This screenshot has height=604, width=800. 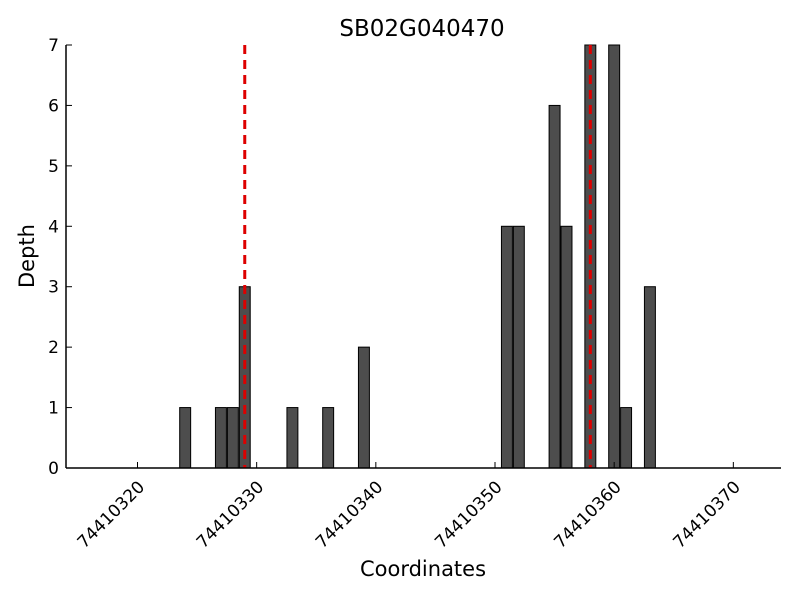 What do you see at coordinates (53, 288) in the screenshot?
I see `y-tick-label: 3` at bounding box center [53, 288].